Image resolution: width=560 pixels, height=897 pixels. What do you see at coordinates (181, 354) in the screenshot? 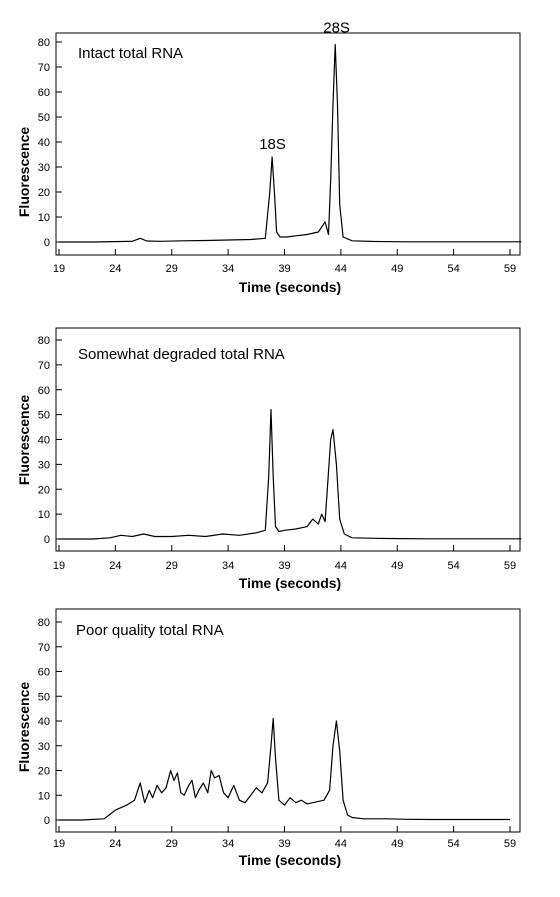
I see `panel-title: Somewhat degraded total RNA` at bounding box center [181, 354].